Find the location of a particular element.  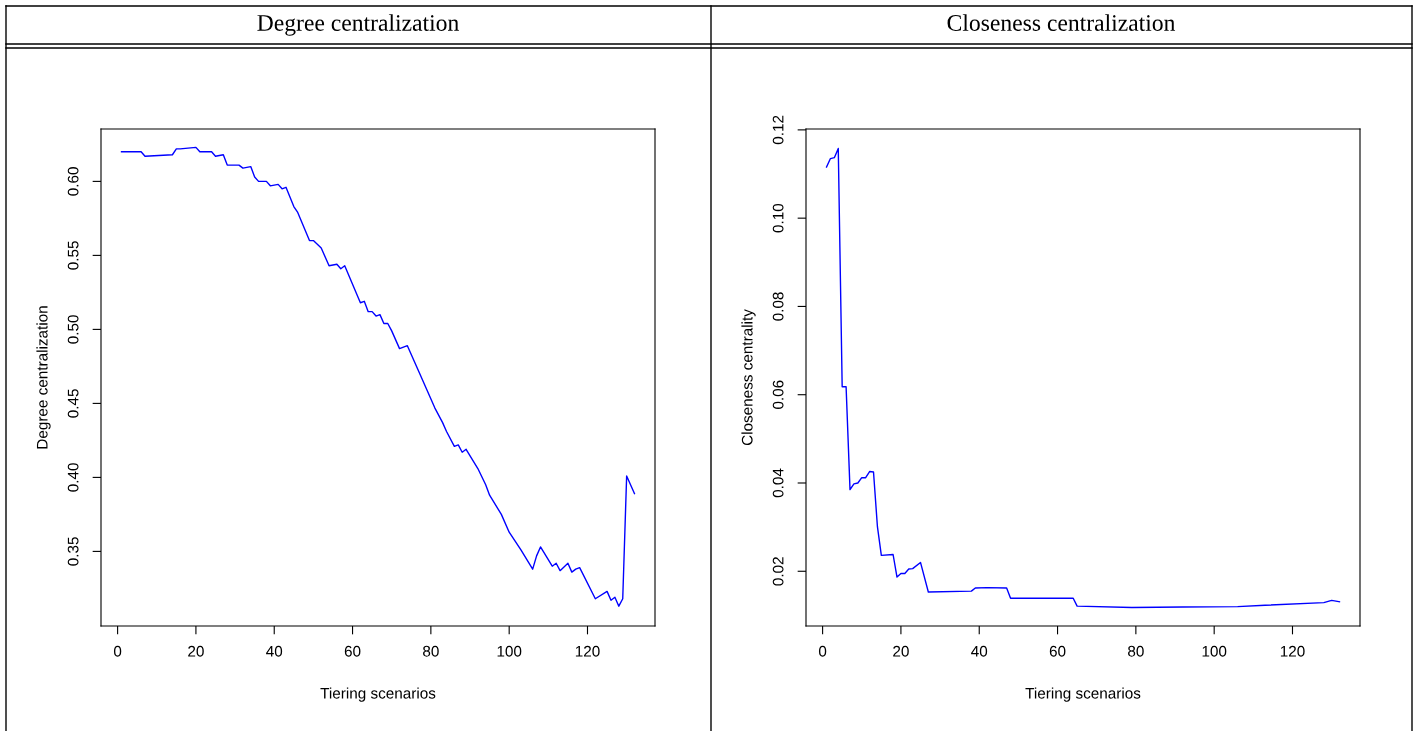

y-axis-title: Closeness centrality is located at coordinates (748, 377).